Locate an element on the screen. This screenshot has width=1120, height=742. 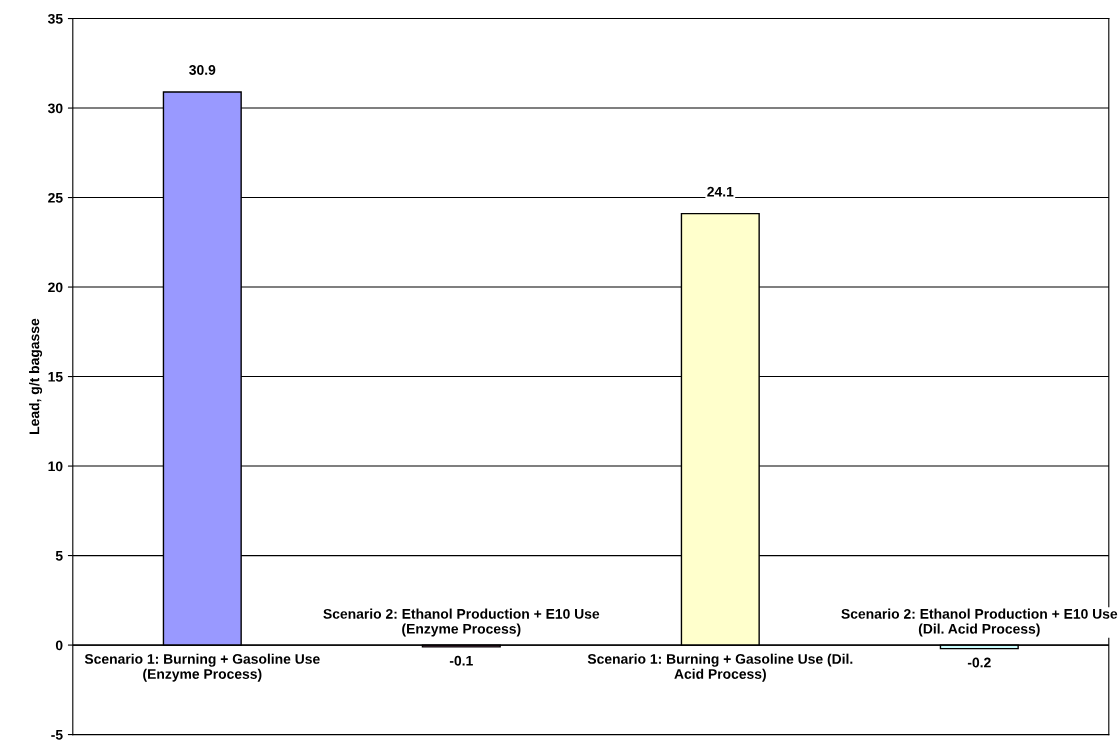
data-label: 24.1 is located at coordinates (720, 191).